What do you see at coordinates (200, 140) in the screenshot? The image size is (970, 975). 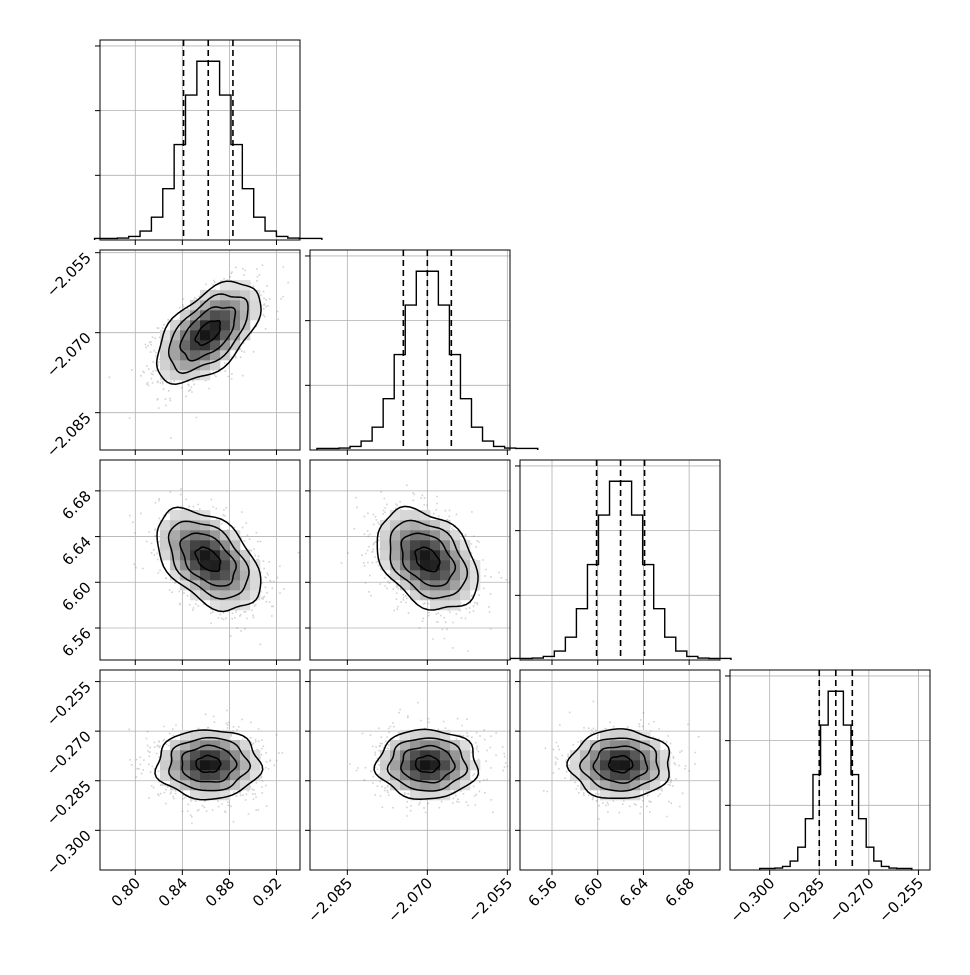 I see `panel-bg` at bounding box center [200, 140].